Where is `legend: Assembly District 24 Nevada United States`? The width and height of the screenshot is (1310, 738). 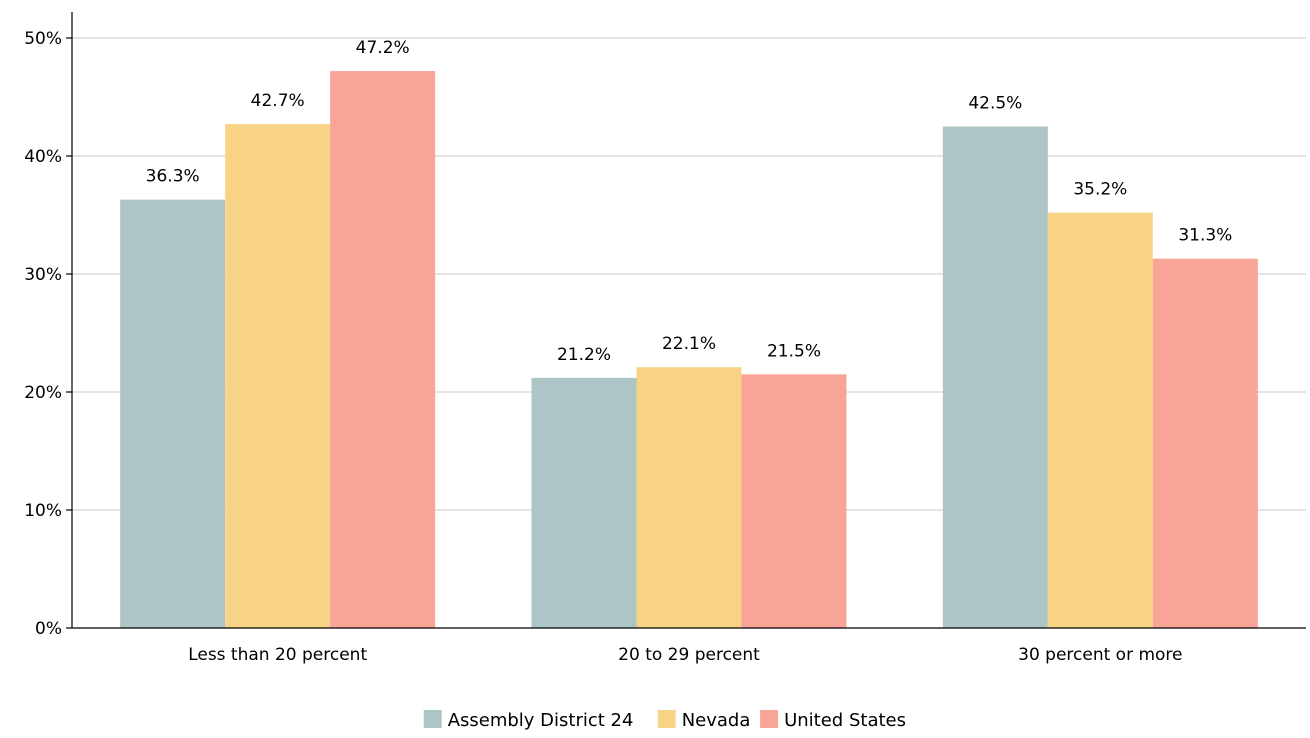 legend: Assembly District 24 Nevada United States is located at coordinates (664, 720).